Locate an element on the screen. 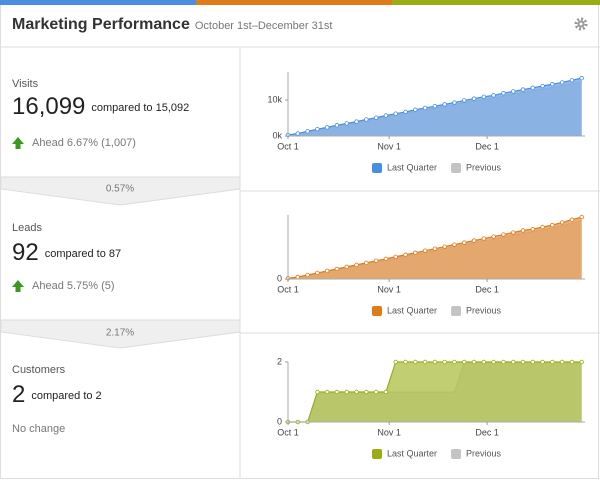 This screenshot has width=600, height=480. value: 92 is located at coordinates (25, 252).